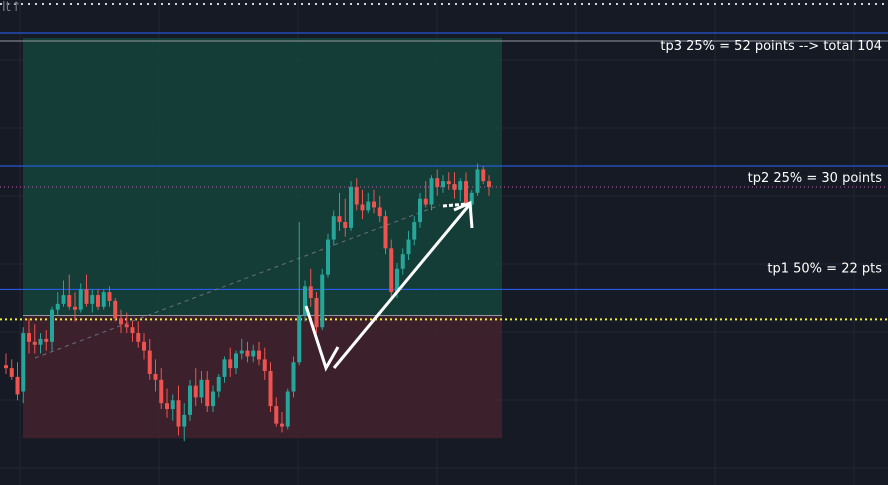 Image resolution: width=888 pixels, height=485 pixels. Describe the element at coordinates (815, 178) in the screenshot. I see `tp2-label: tp2 25% = 30 points` at that location.